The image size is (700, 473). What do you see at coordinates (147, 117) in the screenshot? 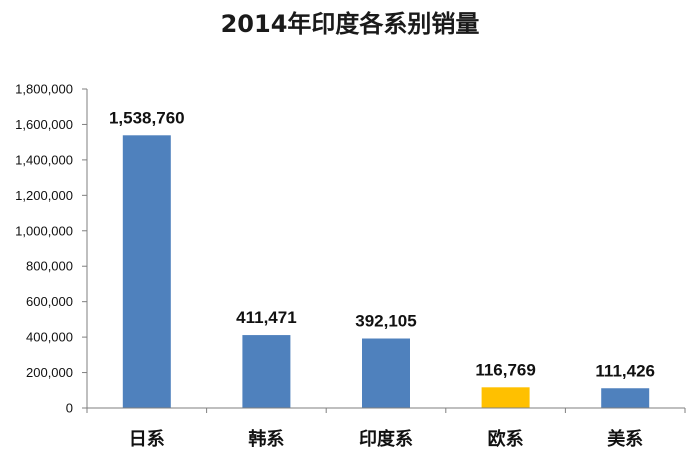
I see `data-label: 1,538,760` at bounding box center [147, 117].